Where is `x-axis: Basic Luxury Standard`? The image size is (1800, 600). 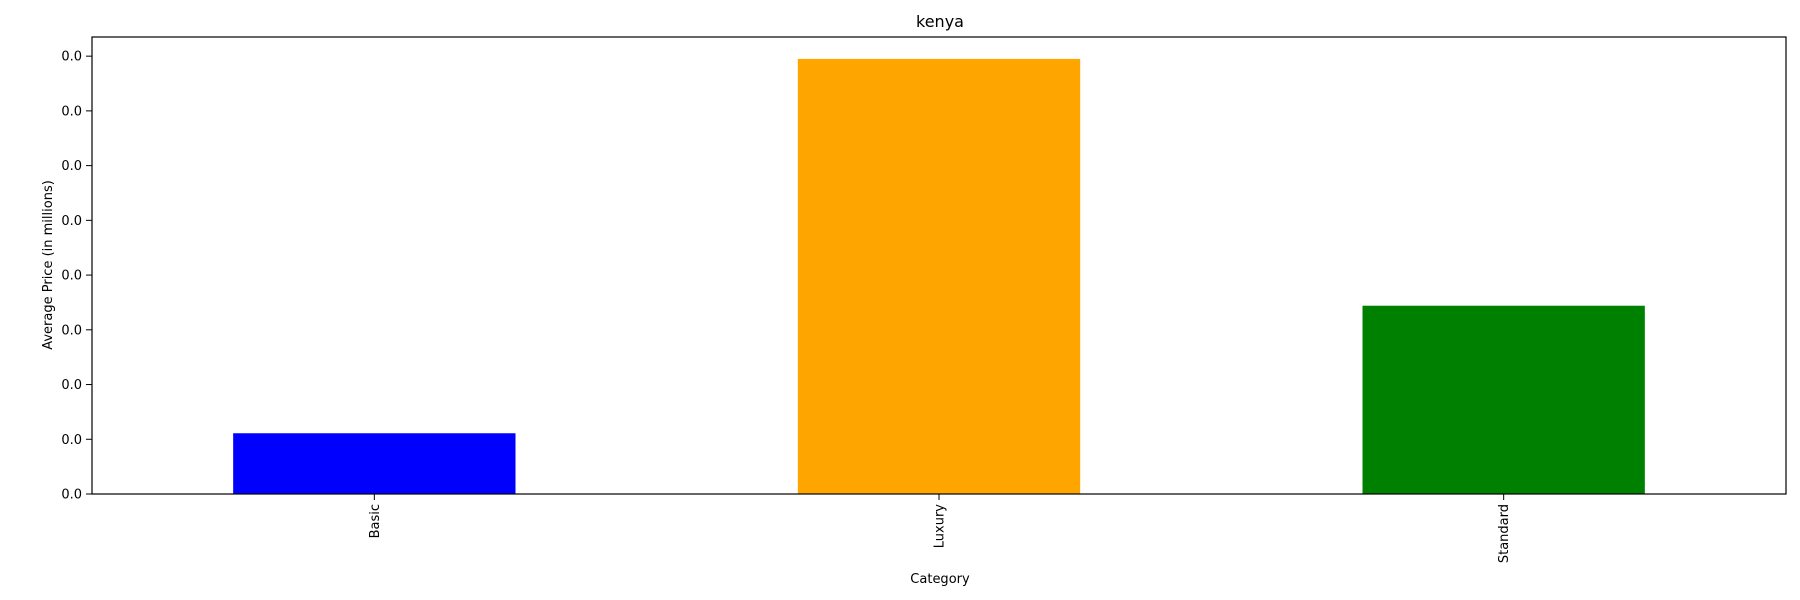 x-axis: Basic Luxury Standard is located at coordinates (940, 528).